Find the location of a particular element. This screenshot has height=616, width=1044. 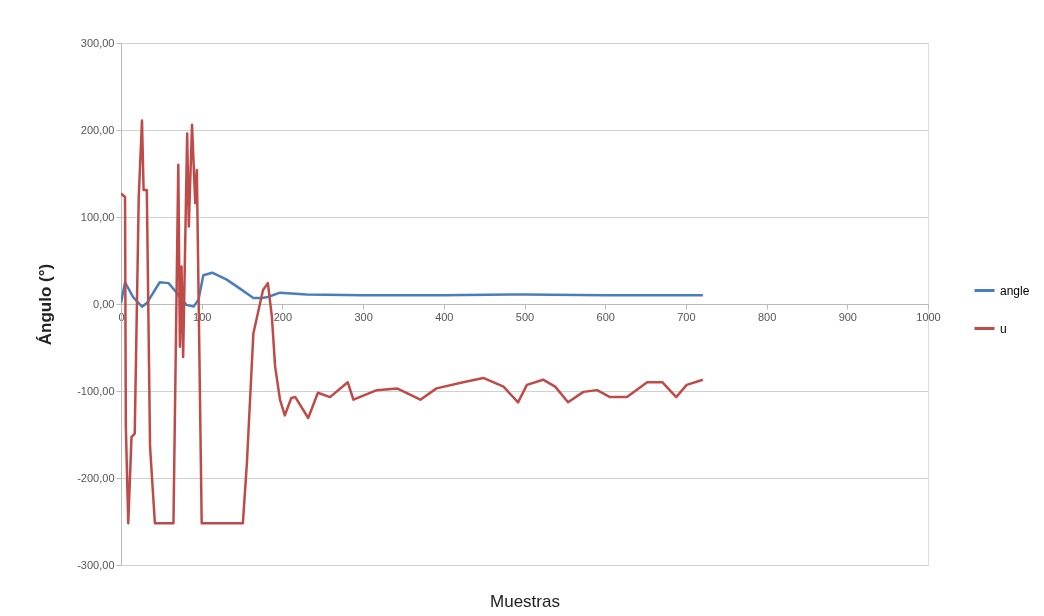

y-tick-label: -200,00 is located at coordinates (96, 477).